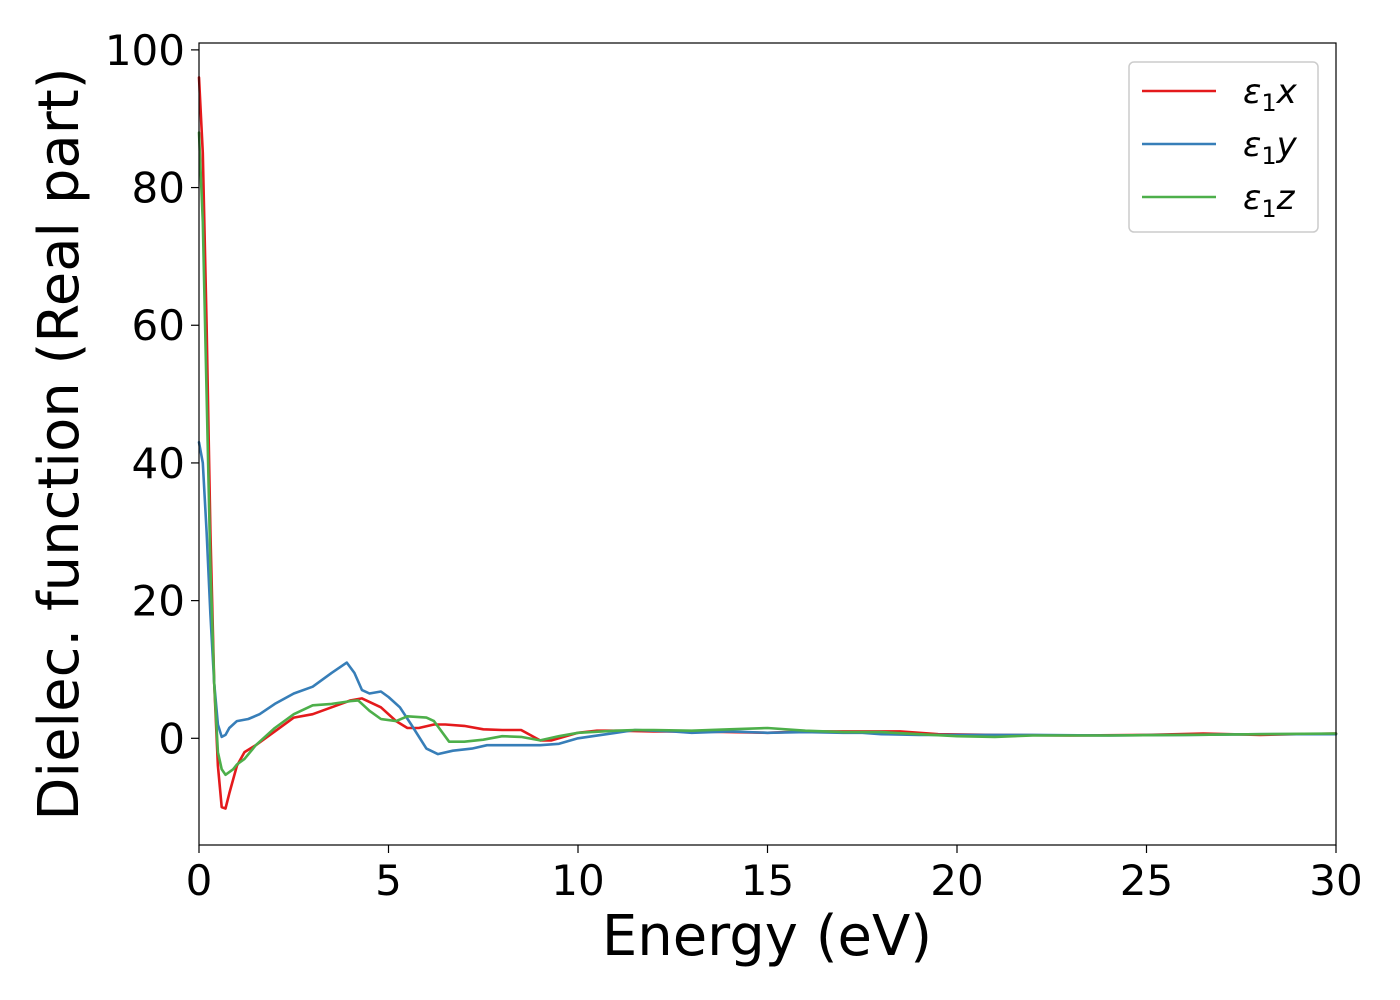 Image resolution: width=1400 pixels, height=1000 pixels. What do you see at coordinates (158, 463) in the screenshot?
I see `y-tick-label: 40` at bounding box center [158, 463].